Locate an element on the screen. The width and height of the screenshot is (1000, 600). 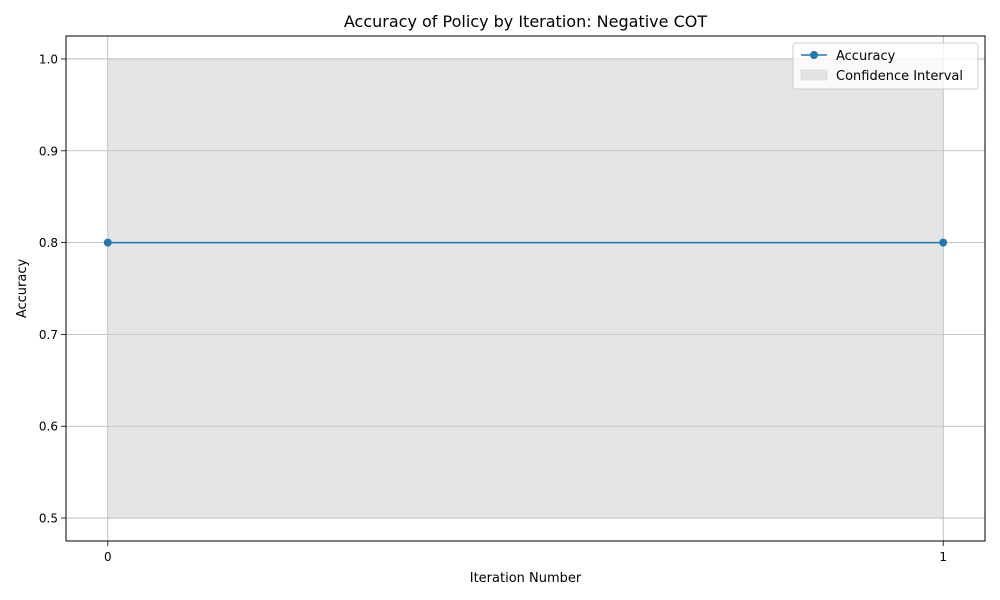
y-tick-label: 0.9 is located at coordinates (48, 151).